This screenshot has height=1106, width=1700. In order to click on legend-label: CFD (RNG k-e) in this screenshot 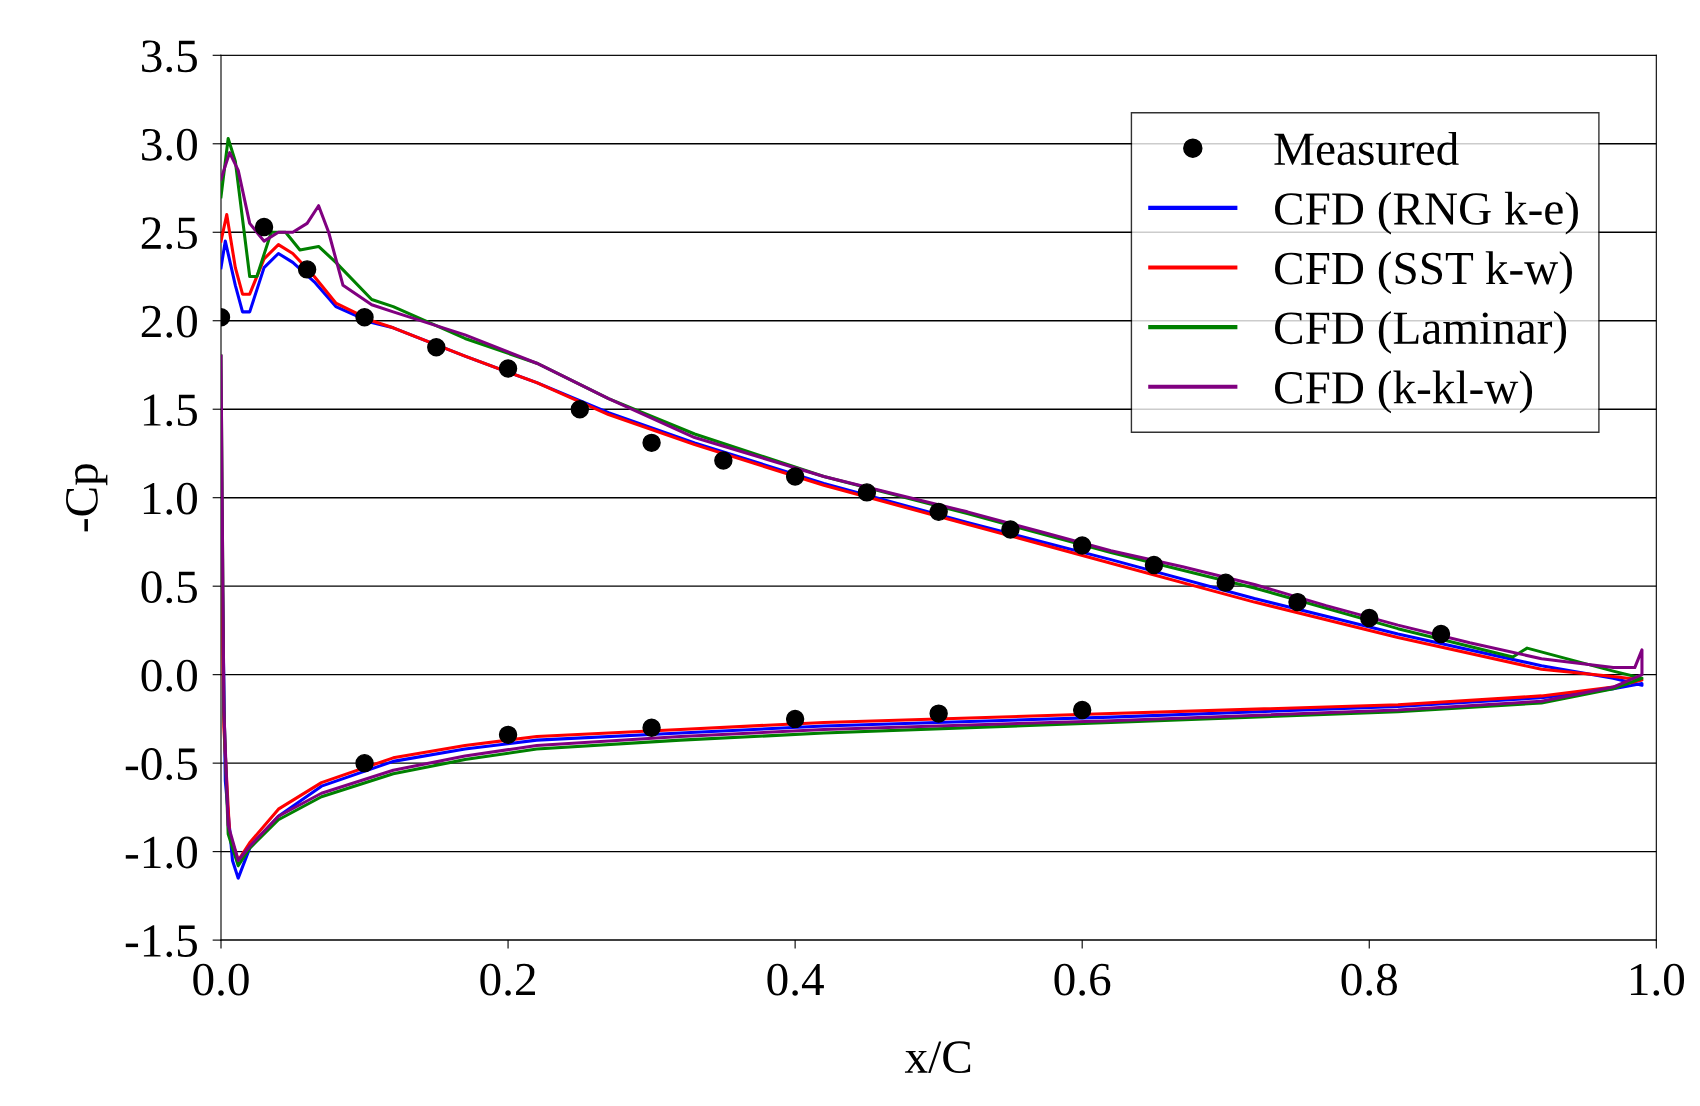, I will do `click(1426, 213)`.